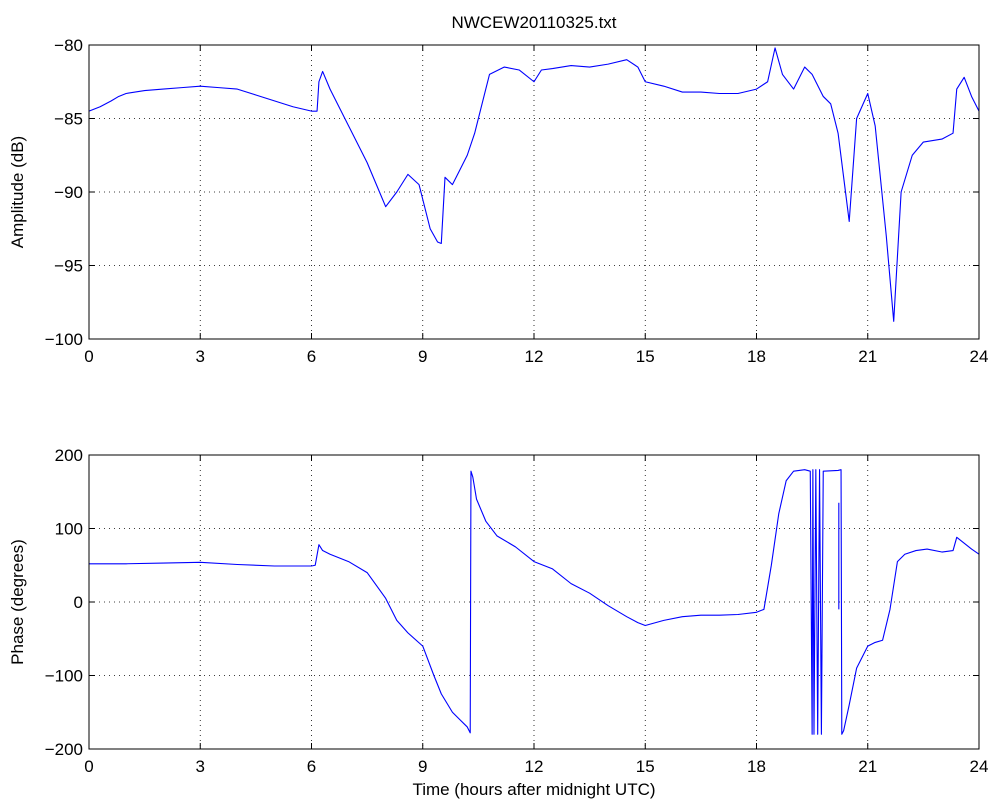 The width and height of the screenshot is (998, 806). What do you see at coordinates (867, 356) in the screenshot?
I see `amplitude-x-tick-label: 21` at bounding box center [867, 356].